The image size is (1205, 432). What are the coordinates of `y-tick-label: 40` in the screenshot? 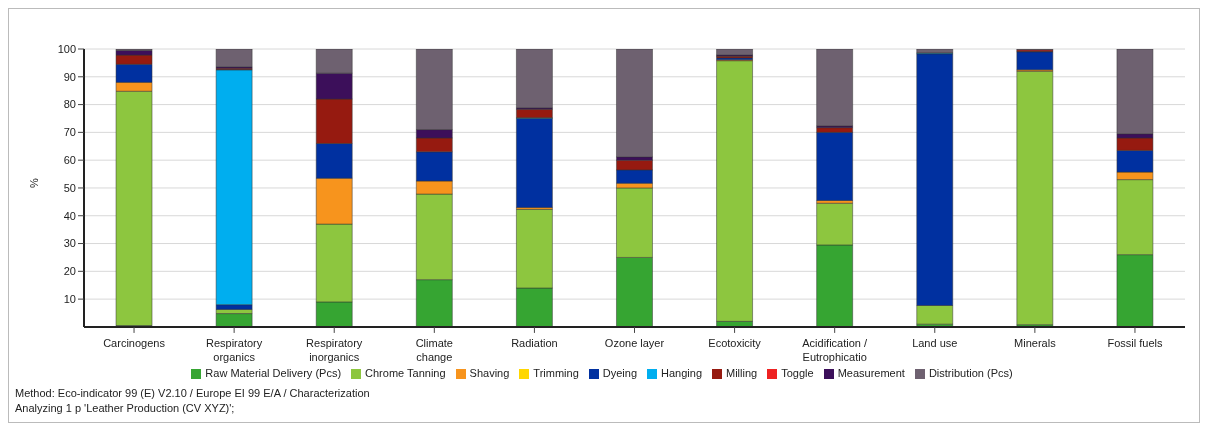 It's located at (69, 215).